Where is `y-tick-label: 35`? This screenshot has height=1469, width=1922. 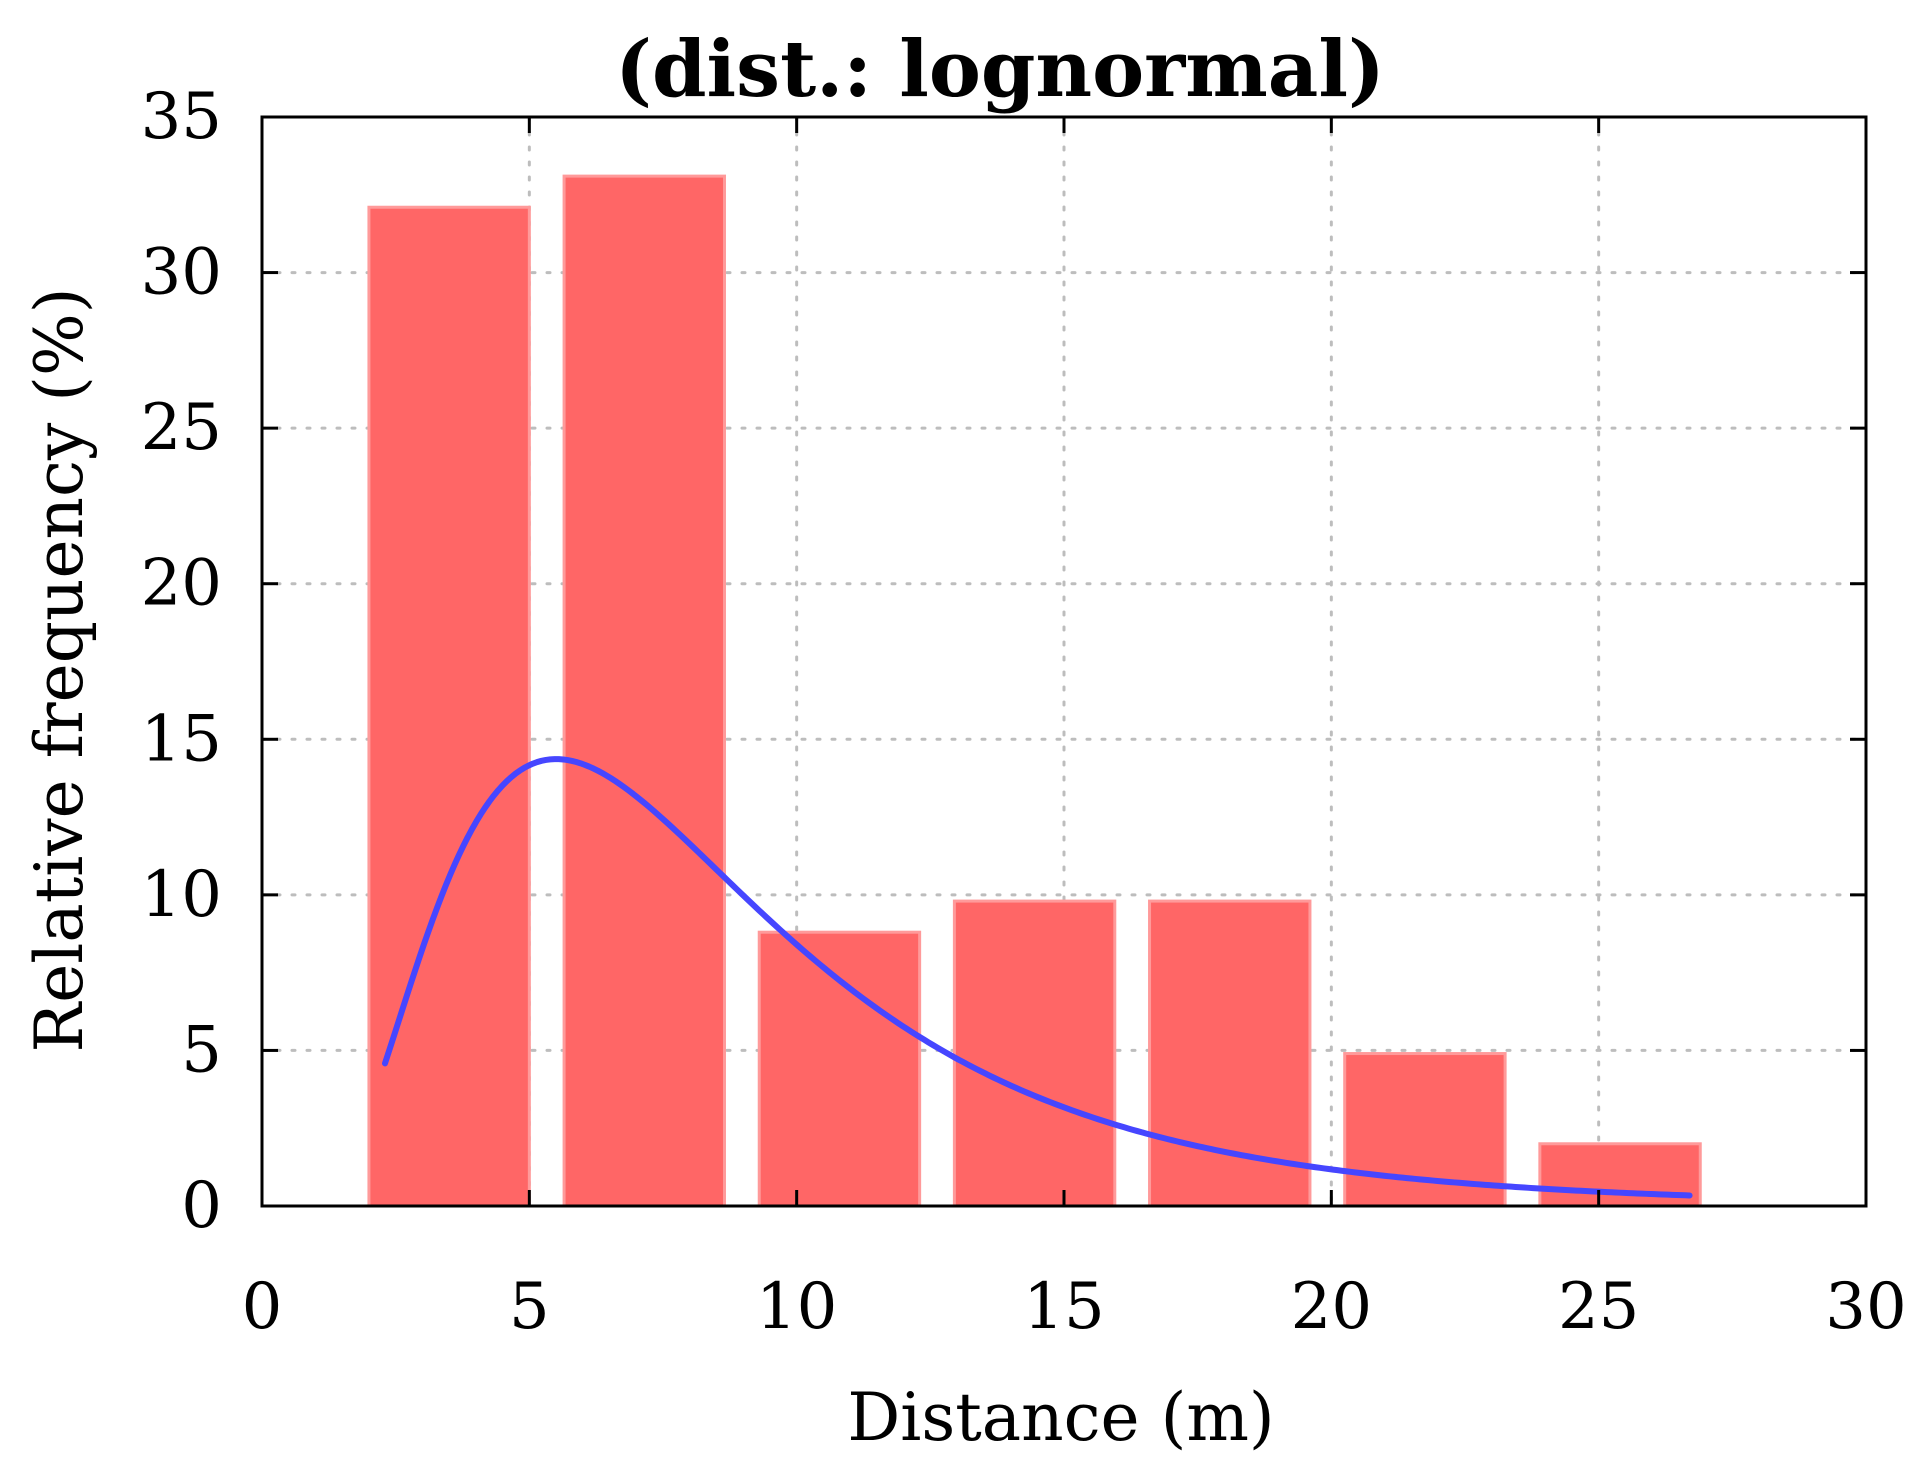 y-tick-label: 35 is located at coordinates (181, 117).